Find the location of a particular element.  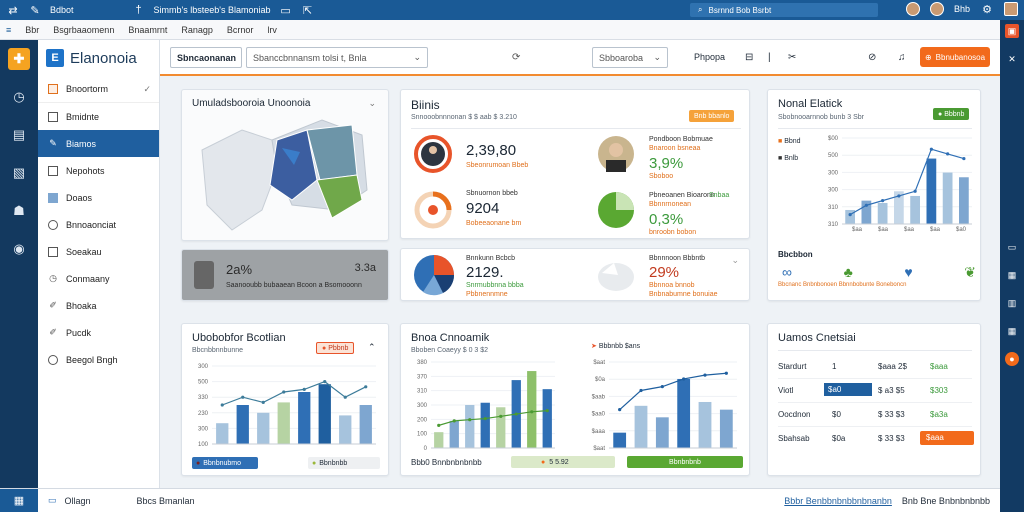

card-badge: ● Bbbnb is located at coordinates (951, 114).